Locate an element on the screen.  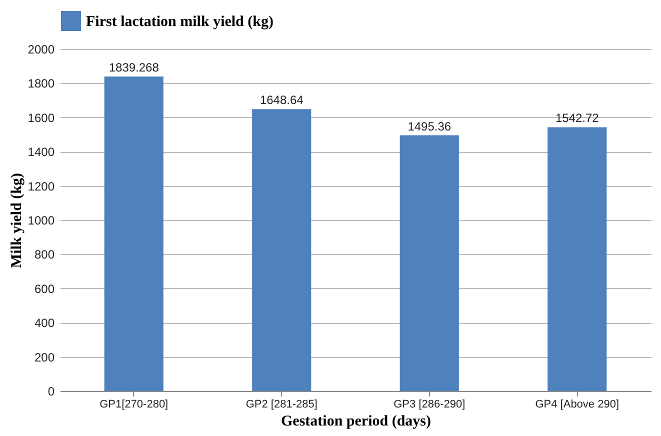
y-tick-label: 1400 is located at coordinates (41, 152).